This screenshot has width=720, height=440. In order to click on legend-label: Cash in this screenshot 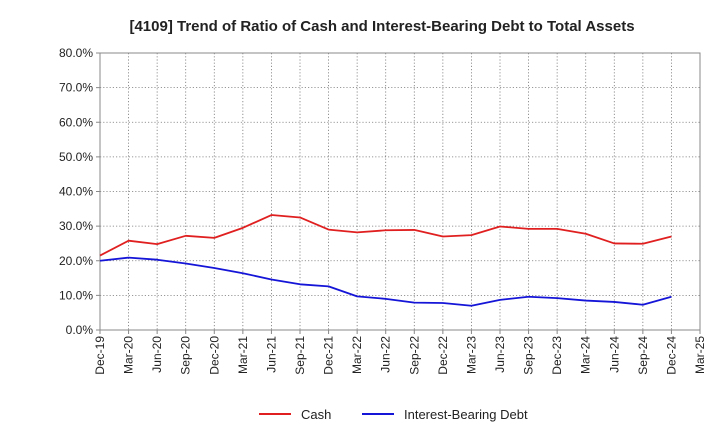, I will do `click(316, 414)`.